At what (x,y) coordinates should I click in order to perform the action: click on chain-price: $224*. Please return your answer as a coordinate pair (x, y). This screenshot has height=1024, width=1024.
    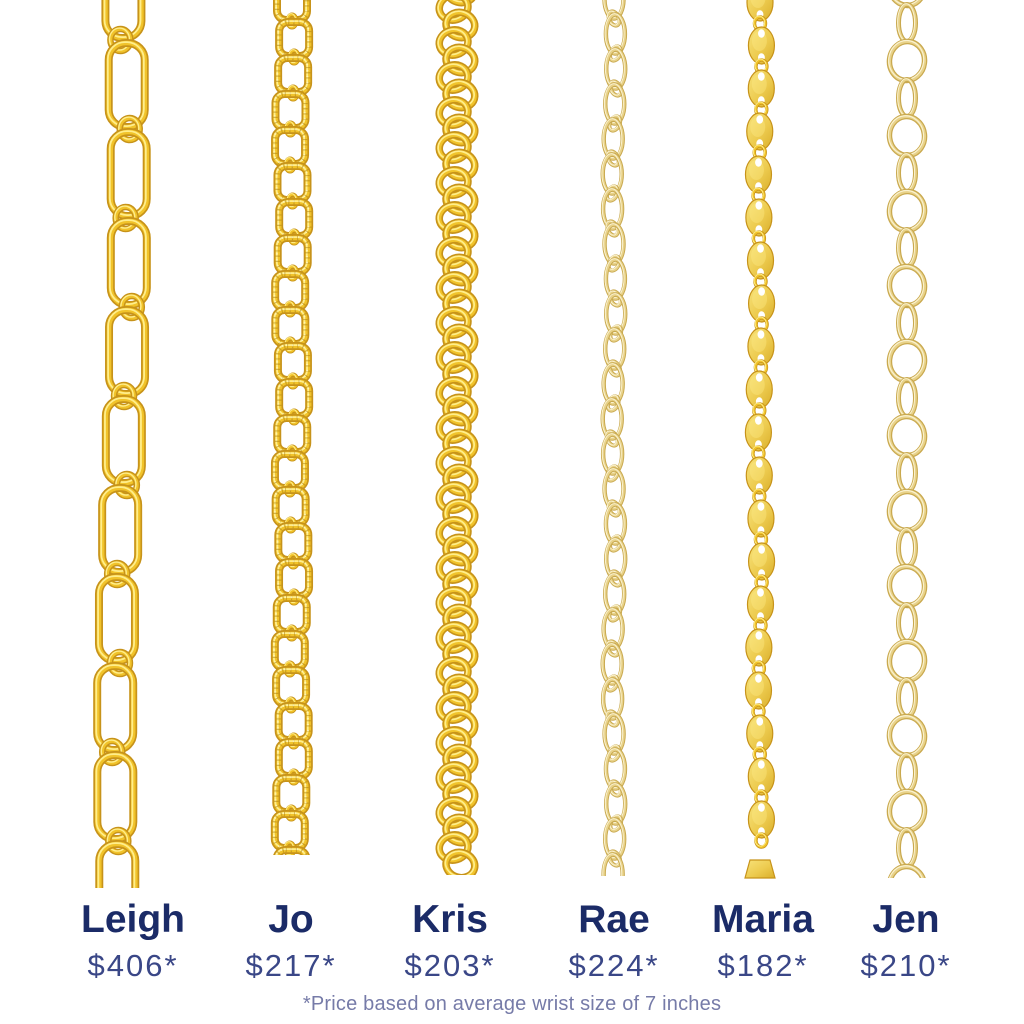
    Looking at the image, I should click on (614, 965).